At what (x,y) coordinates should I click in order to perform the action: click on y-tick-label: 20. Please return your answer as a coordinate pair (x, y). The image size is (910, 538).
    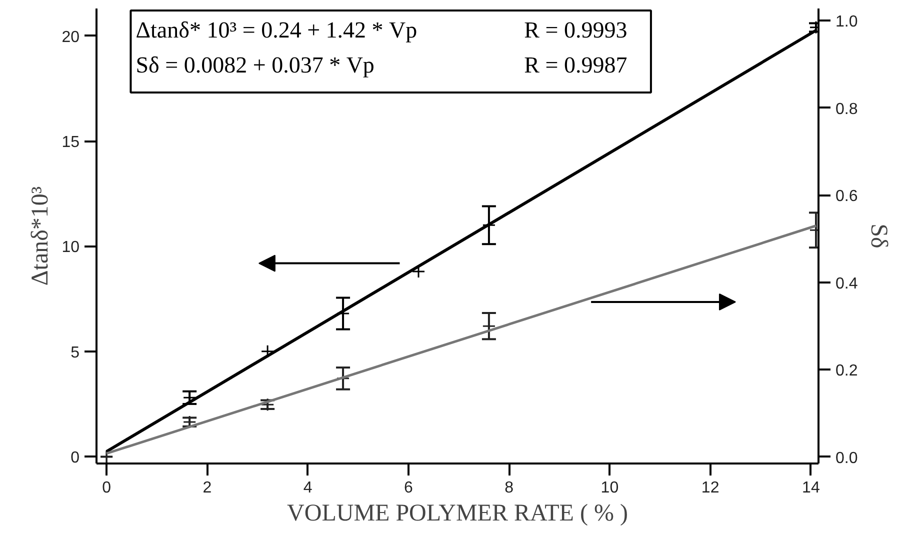
    Looking at the image, I should click on (71, 37).